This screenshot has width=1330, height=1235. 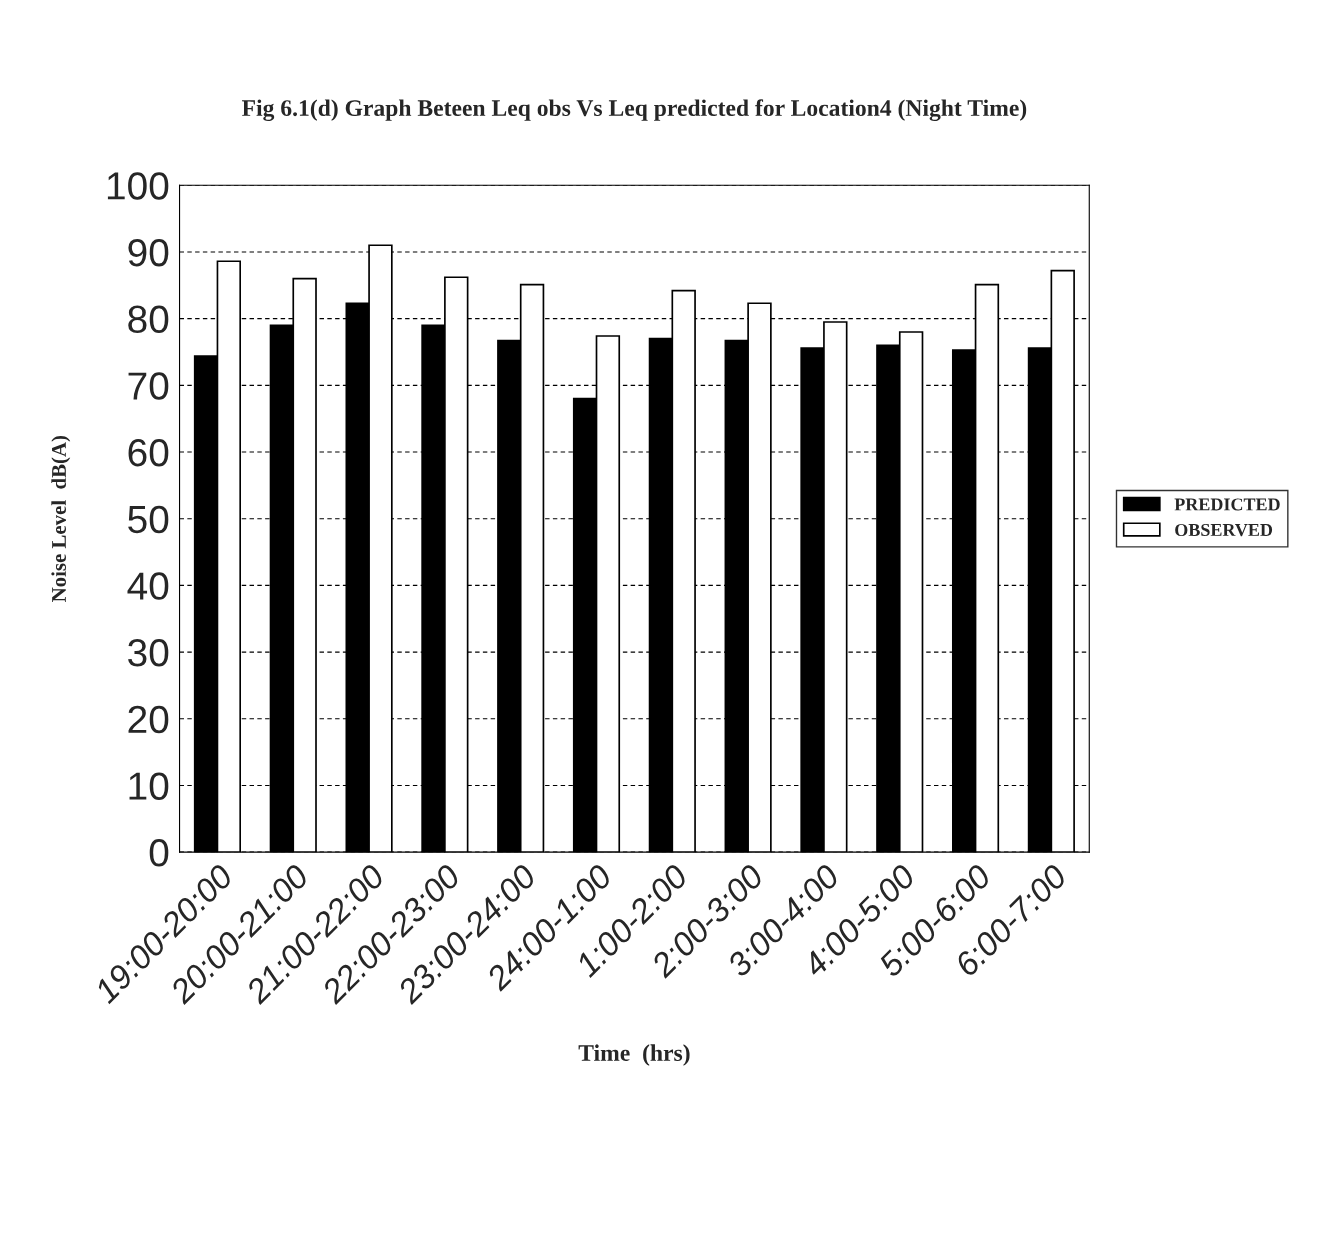 I want to click on y-tick-label: 100, so click(x=138, y=186).